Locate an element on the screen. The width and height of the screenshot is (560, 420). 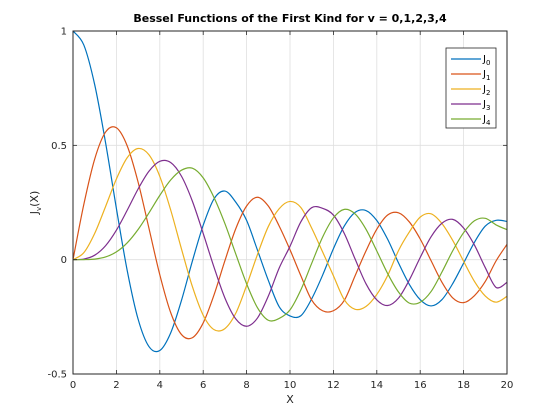
x-tick-label: 2 is located at coordinates (116, 385).